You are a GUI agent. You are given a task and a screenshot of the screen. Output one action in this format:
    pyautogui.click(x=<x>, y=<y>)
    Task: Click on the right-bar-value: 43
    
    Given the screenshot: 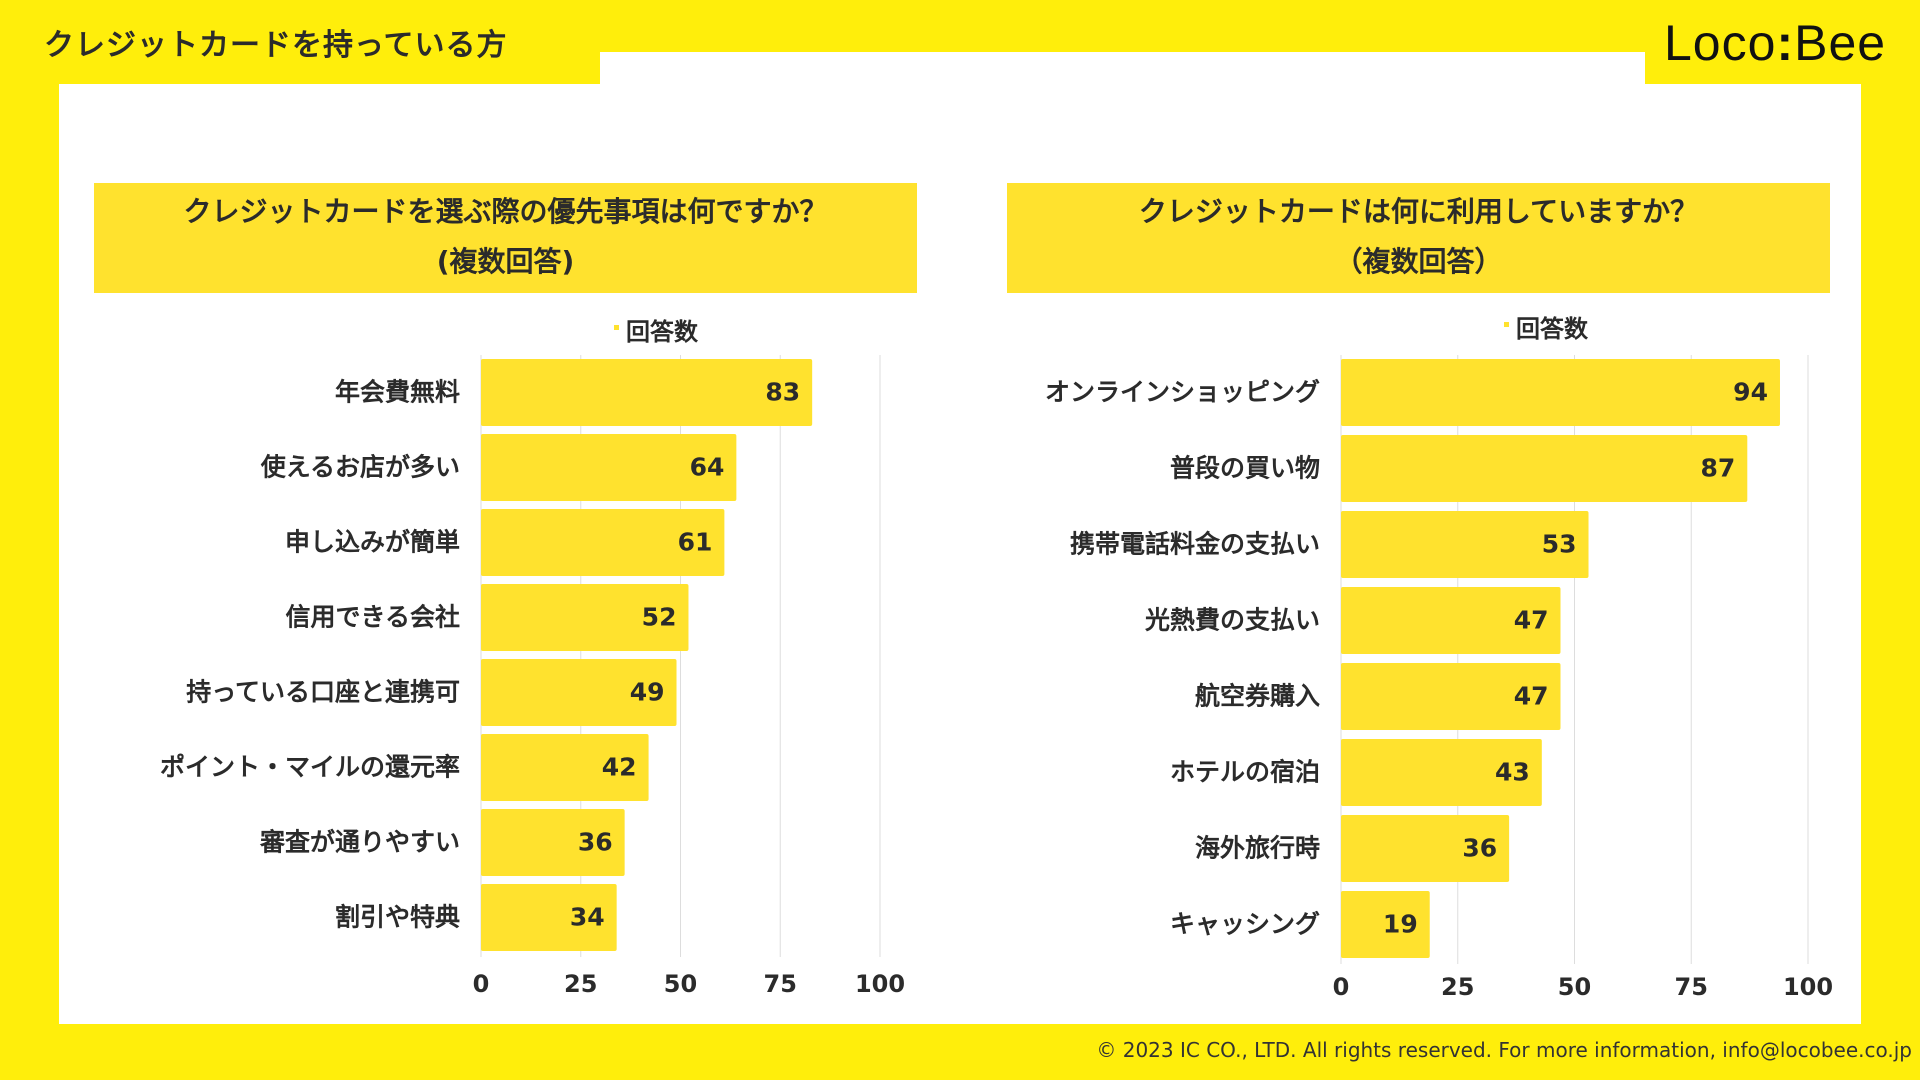 What is the action you would take?
    pyautogui.click(x=1512, y=772)
    